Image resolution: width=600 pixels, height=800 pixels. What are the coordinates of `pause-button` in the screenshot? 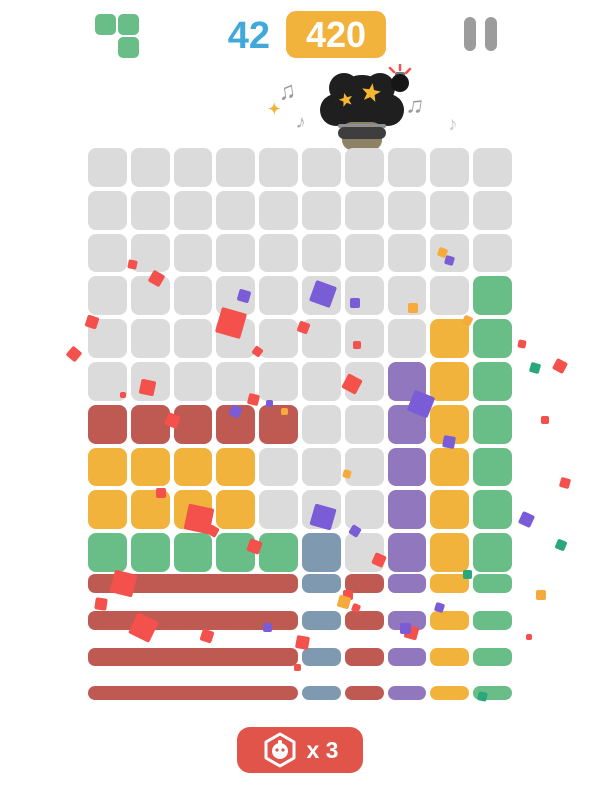 It's located at (488, 35).